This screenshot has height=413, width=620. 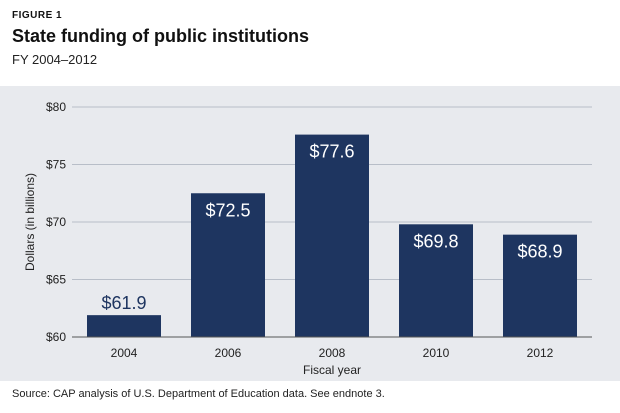 I want to click on chart-title: State funding of public institutions, so click(x=160, y=36).